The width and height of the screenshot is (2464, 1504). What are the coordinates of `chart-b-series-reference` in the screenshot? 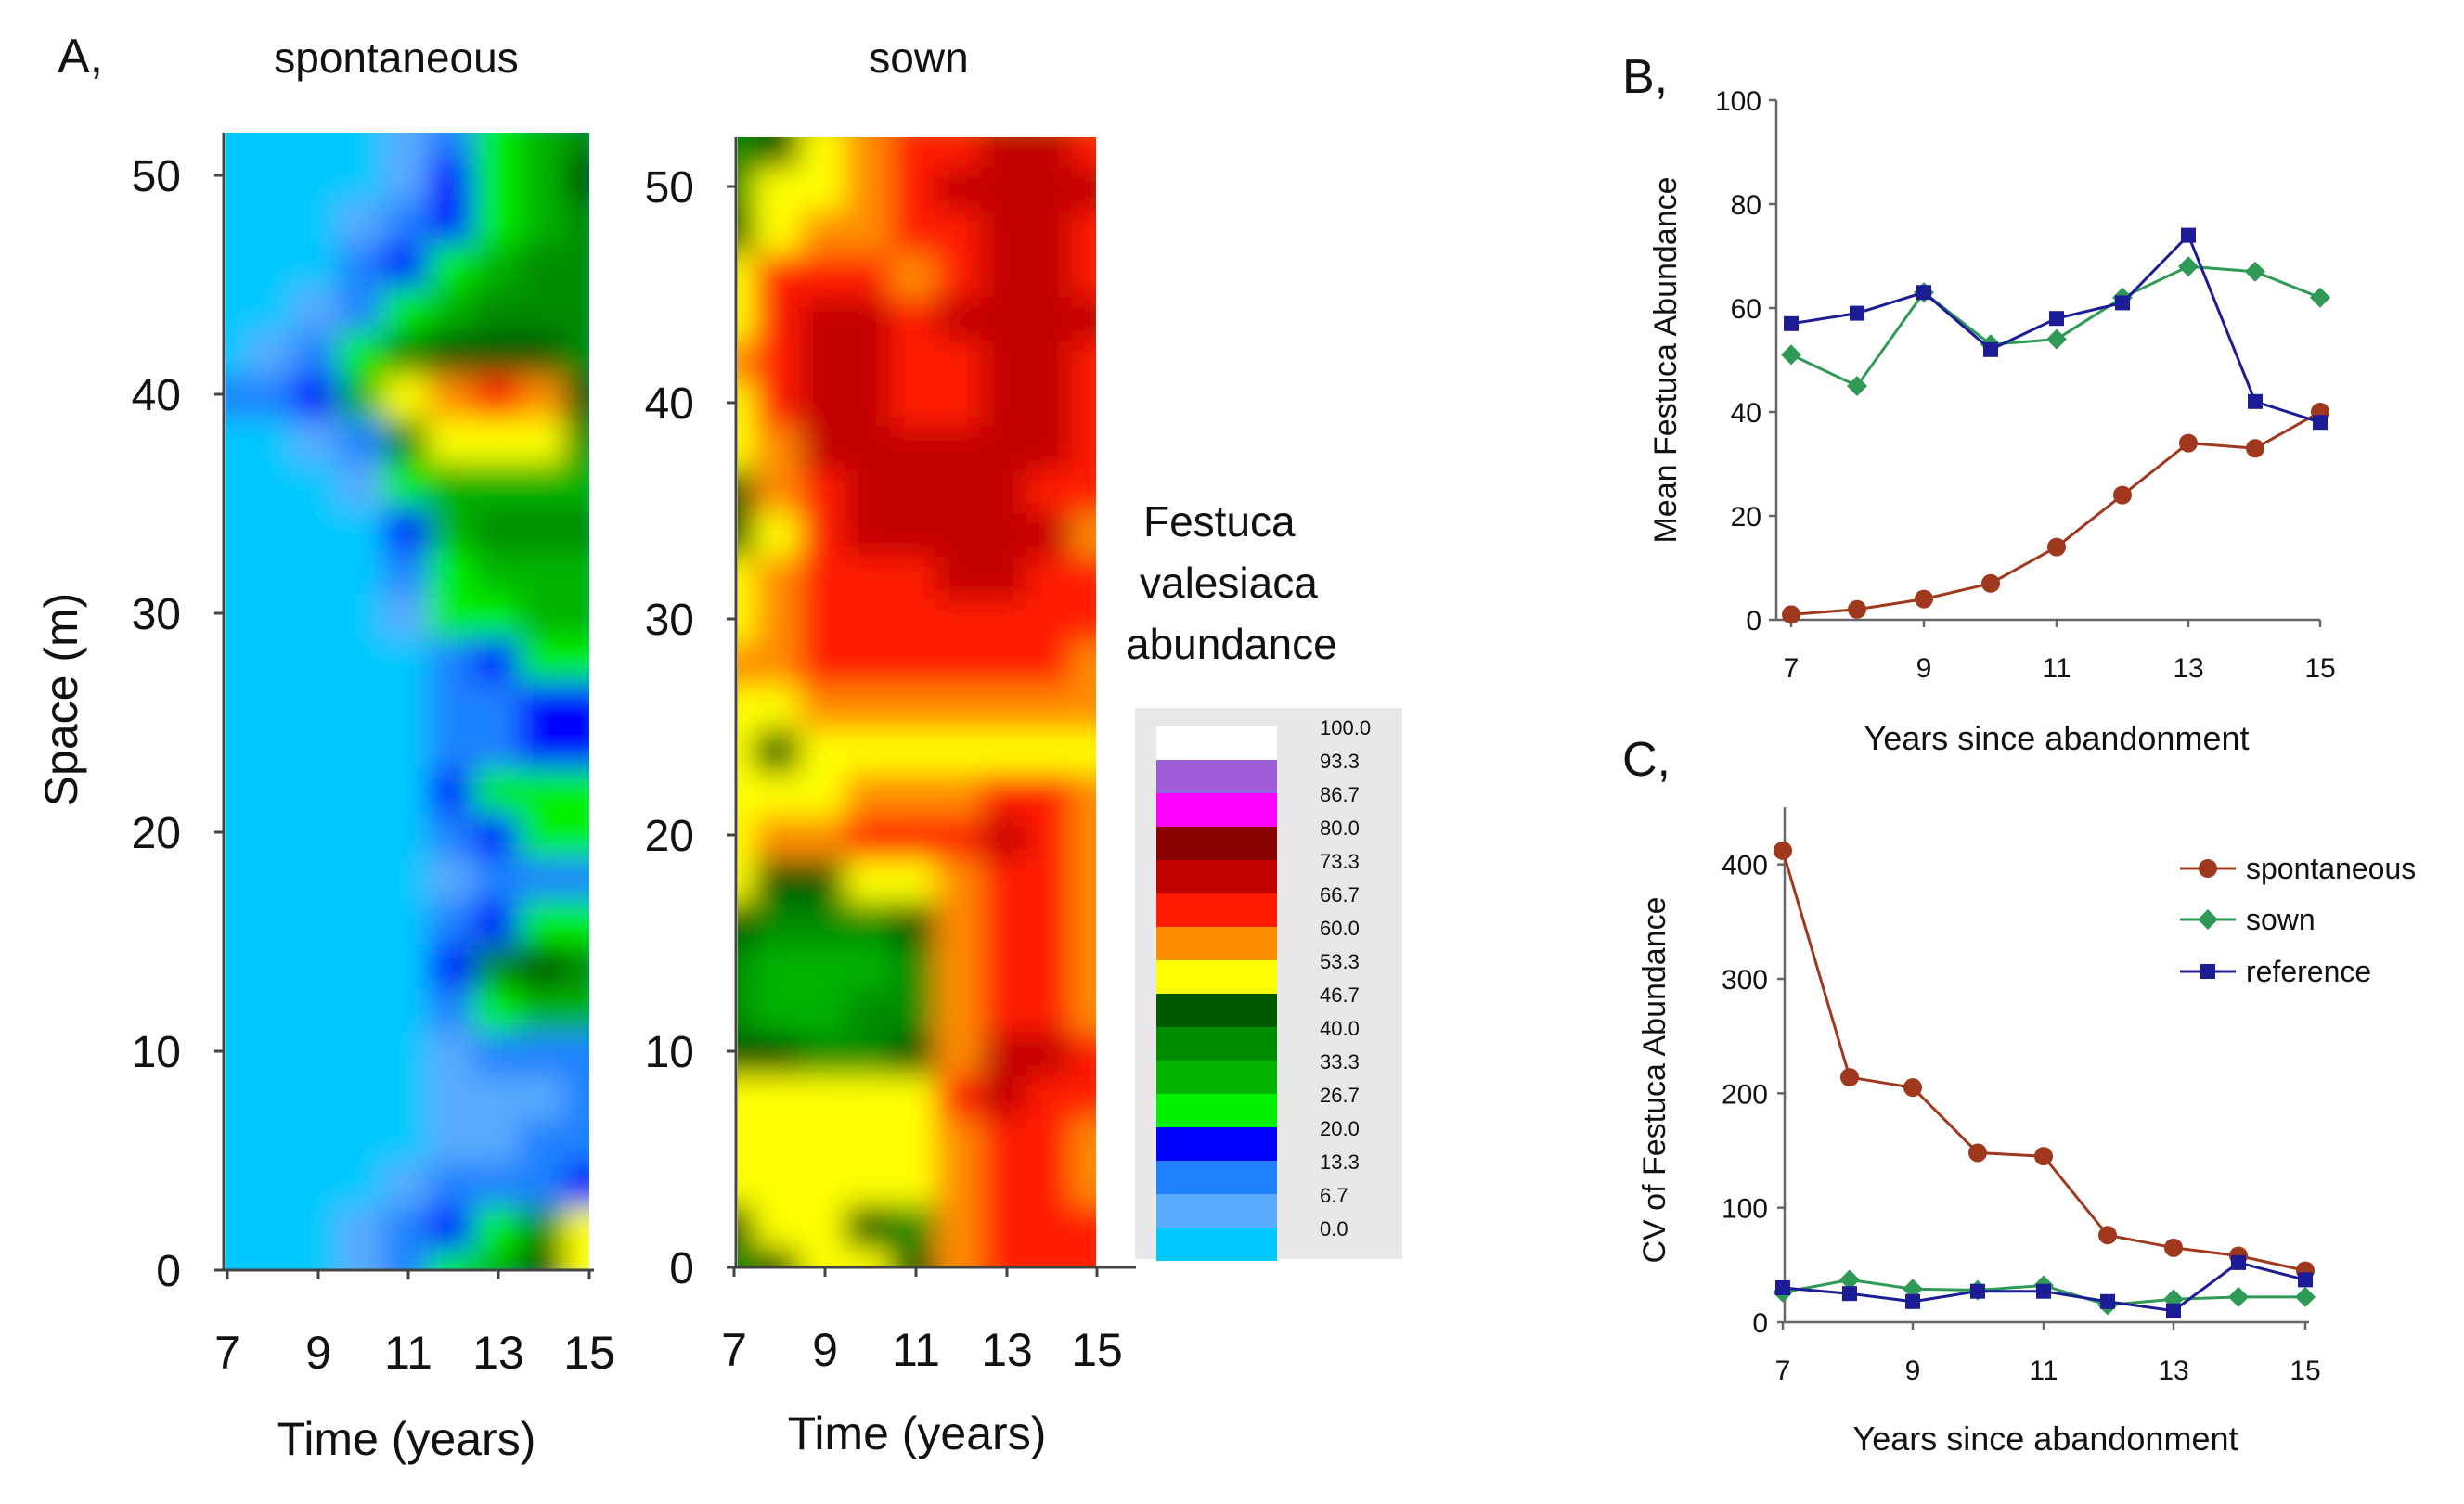 It's located at (2056, 328).